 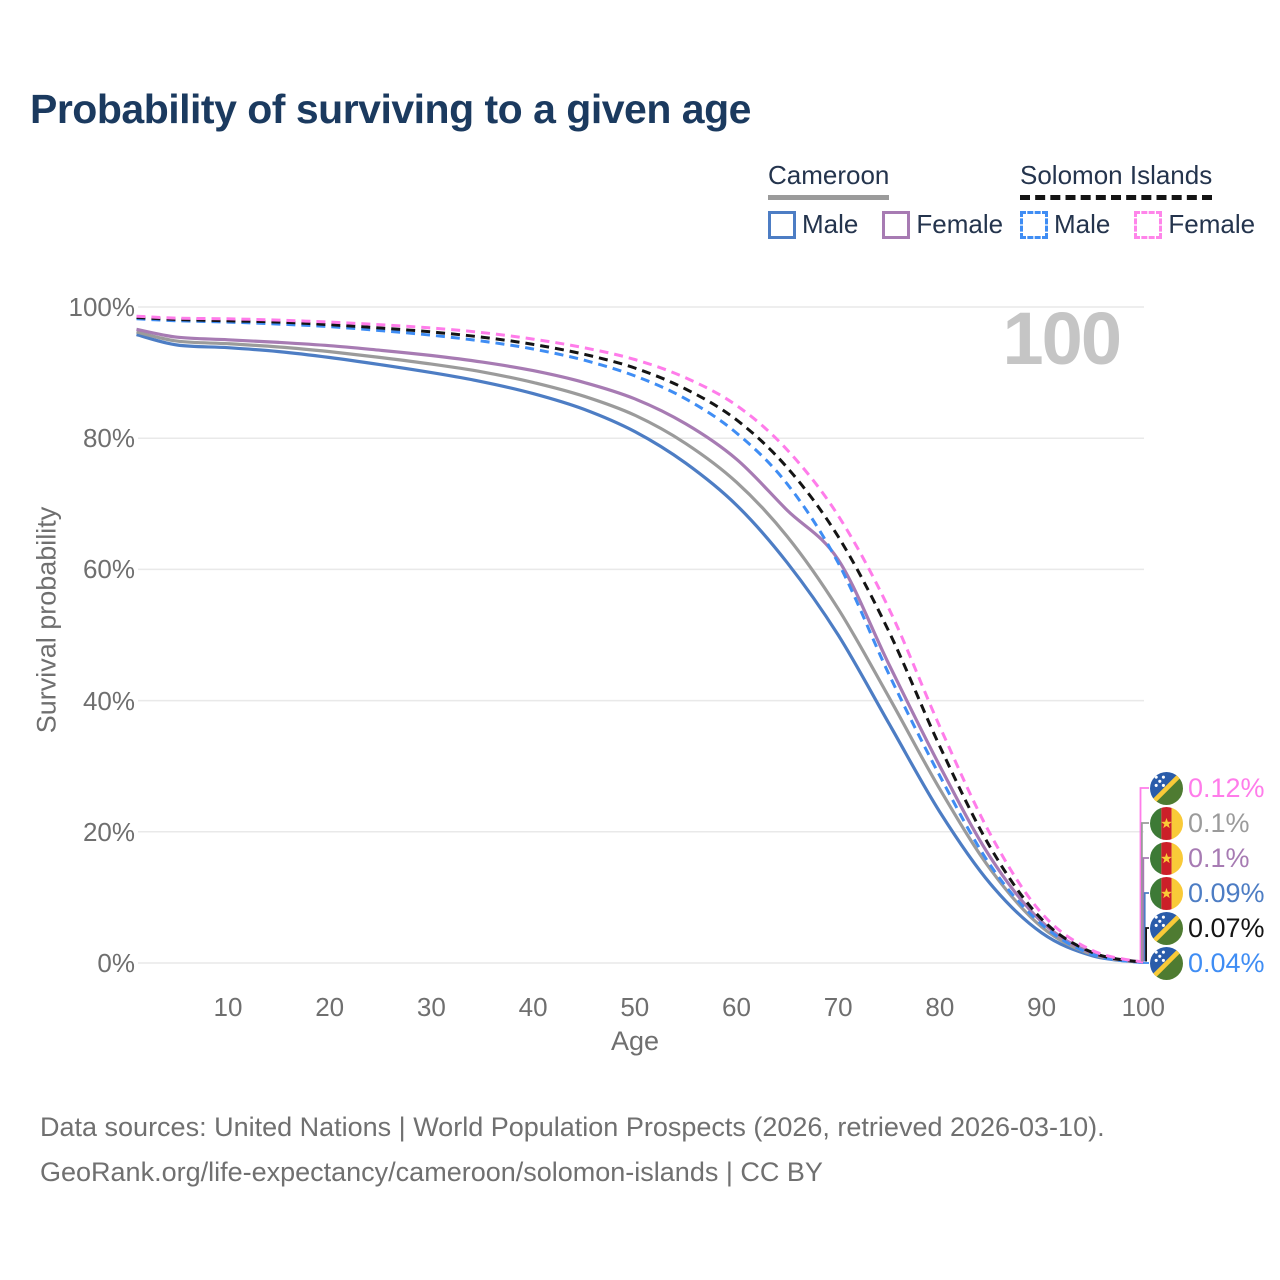 I want to click on legend-item-solomon-islands-female: Female, so click(x=1194, y=224).